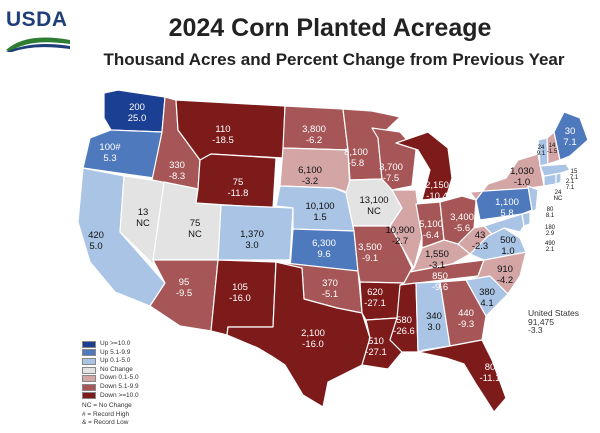 The image size is (600, 433). I want to click on label-mi: 2,150 -10.4, so click(437, 191).